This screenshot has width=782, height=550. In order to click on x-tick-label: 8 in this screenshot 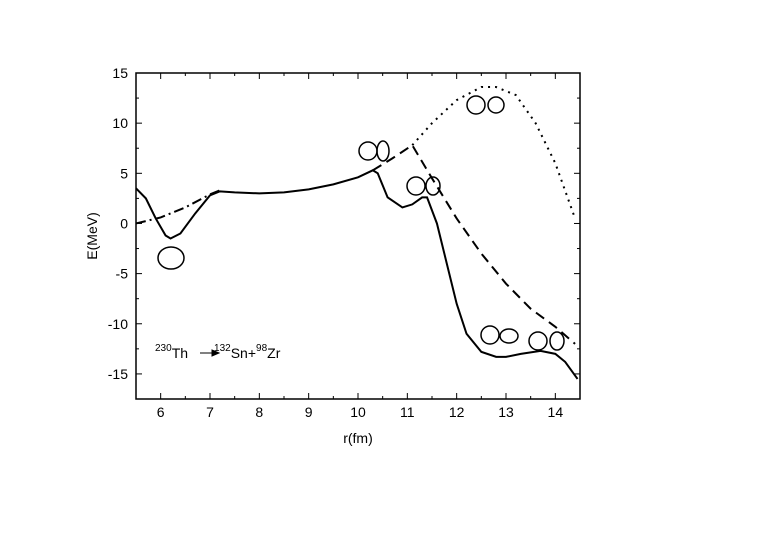, I will do `click(259, 412)`.